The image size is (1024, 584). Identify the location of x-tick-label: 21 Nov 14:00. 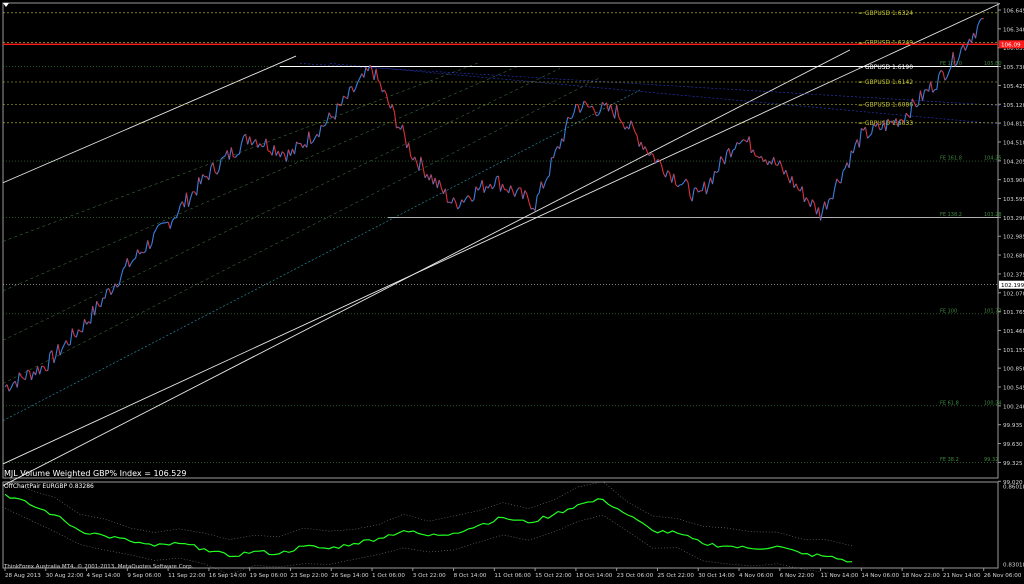
(962, 576).